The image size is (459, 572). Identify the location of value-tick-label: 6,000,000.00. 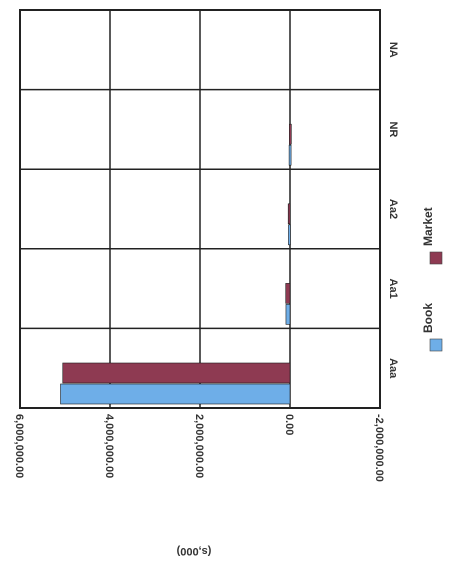
(19, 446).